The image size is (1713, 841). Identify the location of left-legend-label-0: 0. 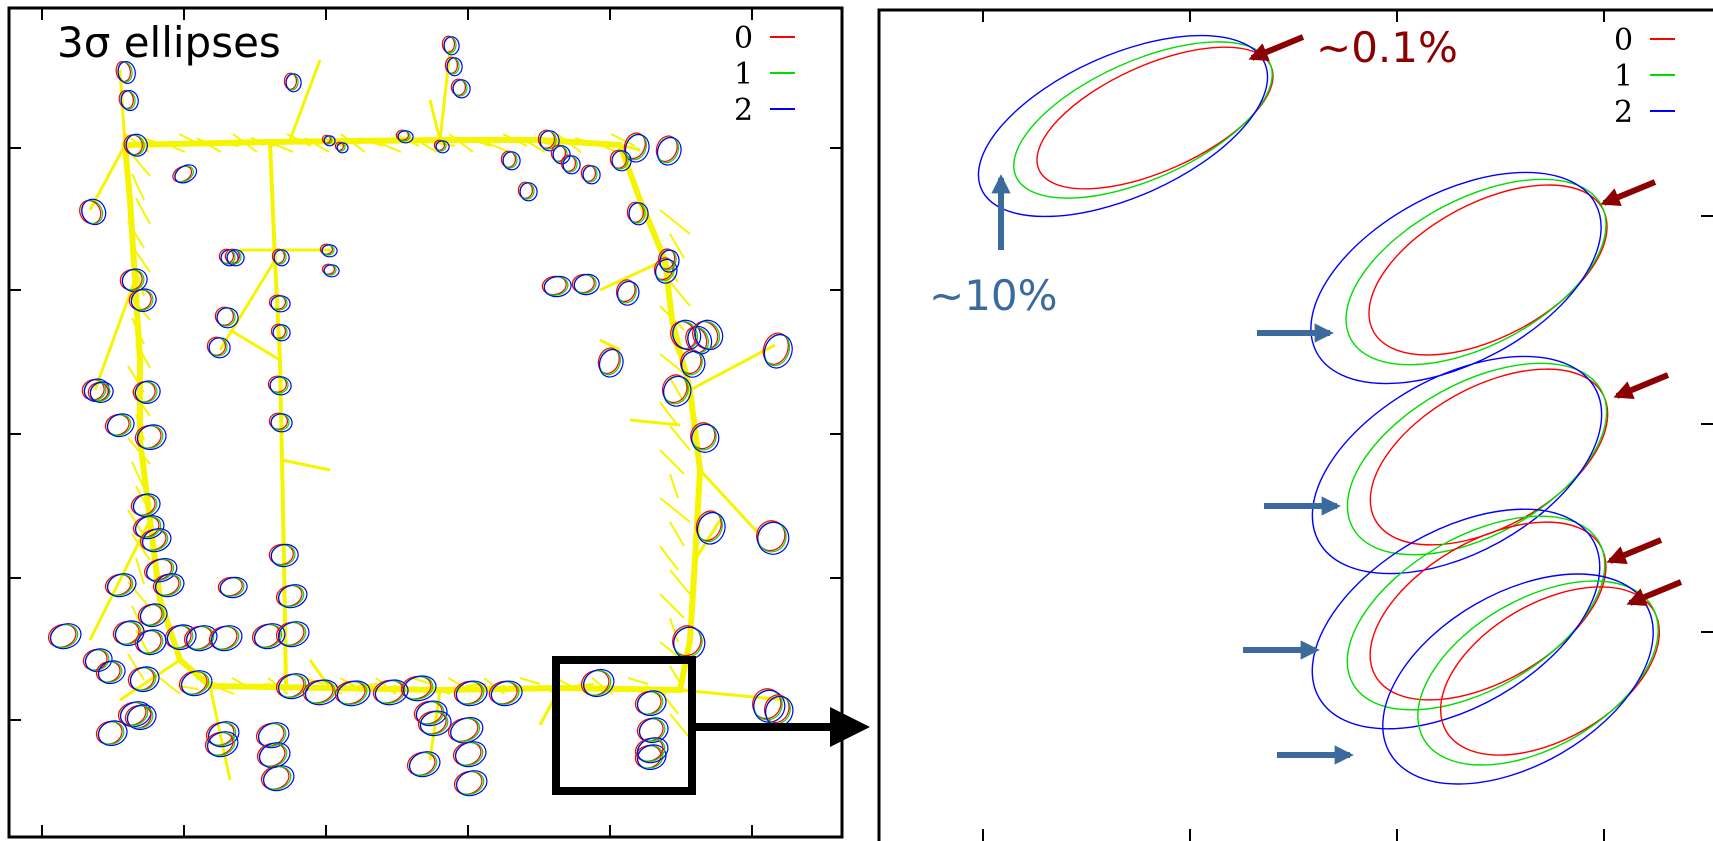
(743, 38).